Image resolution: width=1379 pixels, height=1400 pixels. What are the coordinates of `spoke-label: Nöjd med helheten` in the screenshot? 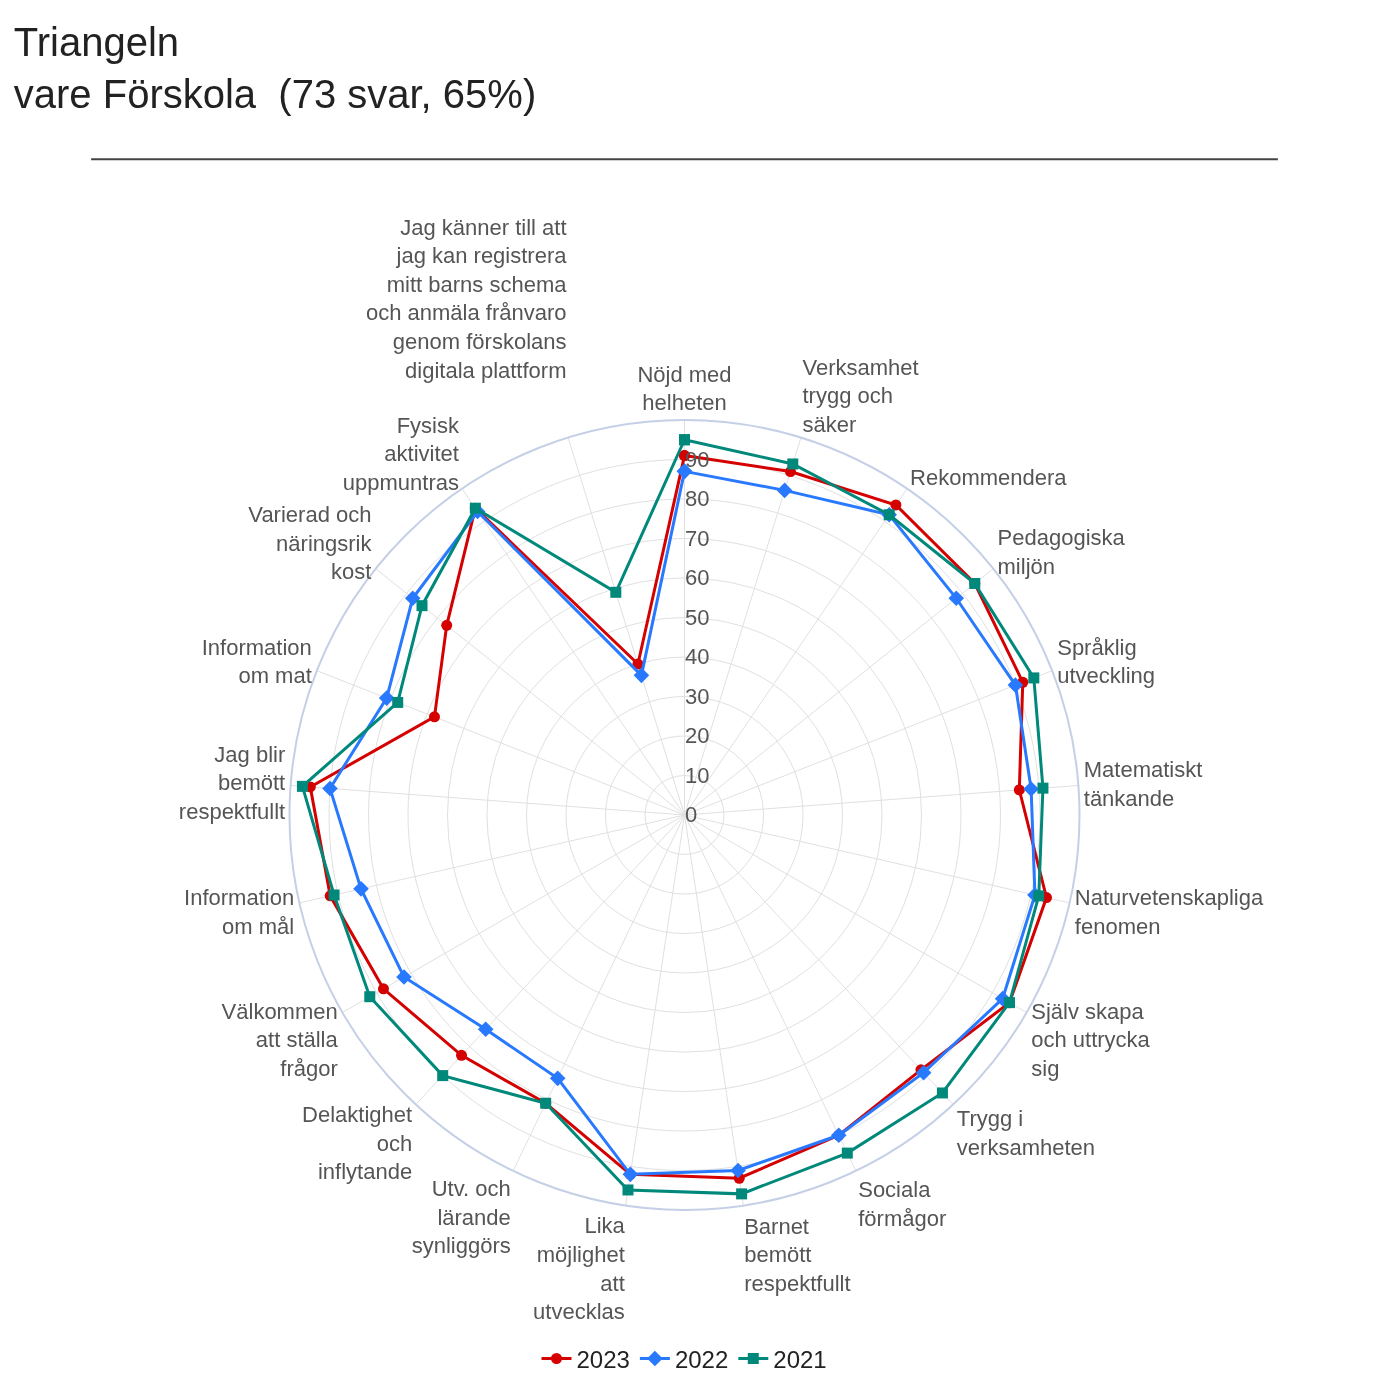 It's located at (684, 388).